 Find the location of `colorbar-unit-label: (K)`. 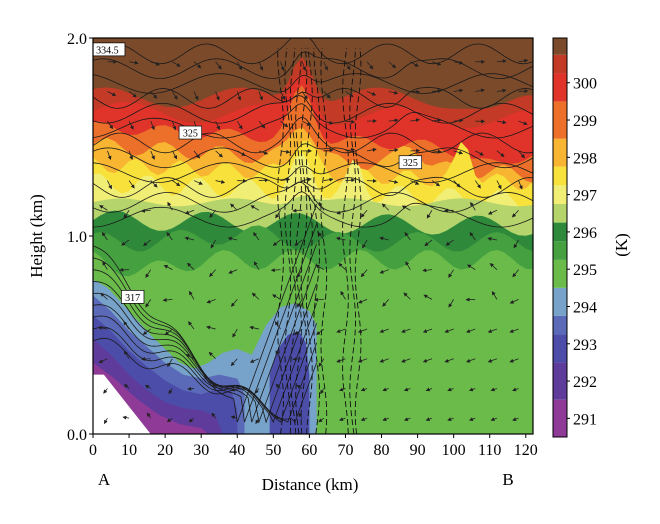

colorbar-unit-label: (K) is located at coordinates (621, 245).